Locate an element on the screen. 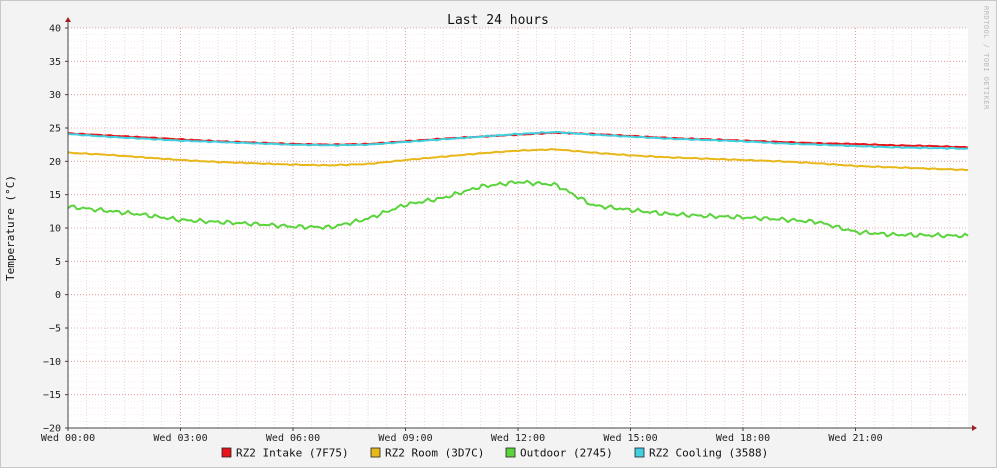 This screenshot has width=997, height=468. y-tick-label: −20 is located at coordinates (52, 429).